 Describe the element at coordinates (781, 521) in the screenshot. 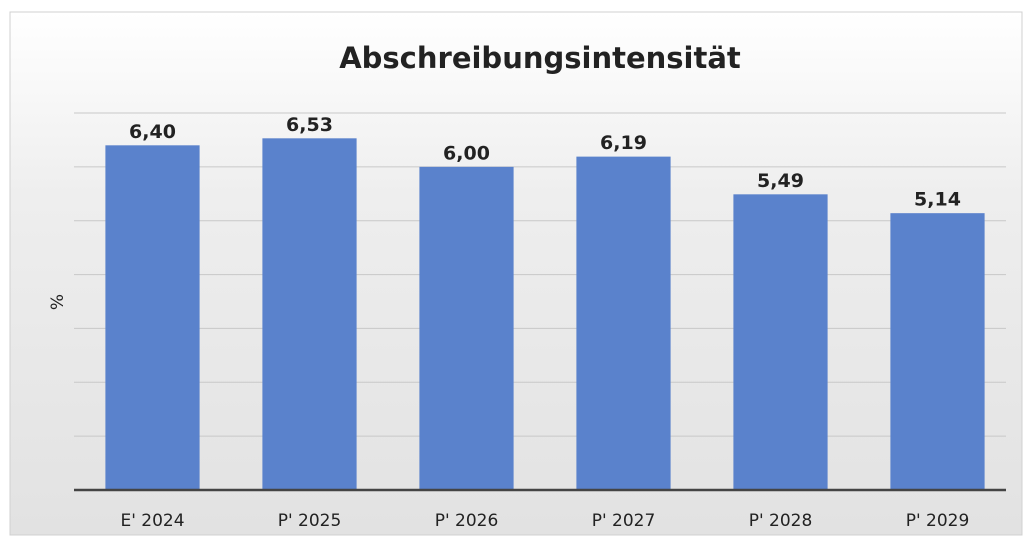

I see `x-tick-label: P' 2028` at that location.